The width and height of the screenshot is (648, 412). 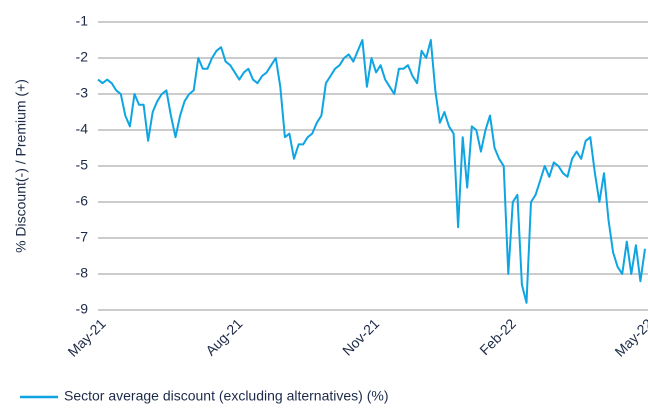 What do you see at coordinates (82, 57) in the screenshot?
I see `y-tick-label: -2` at bounding box center [82, 57].